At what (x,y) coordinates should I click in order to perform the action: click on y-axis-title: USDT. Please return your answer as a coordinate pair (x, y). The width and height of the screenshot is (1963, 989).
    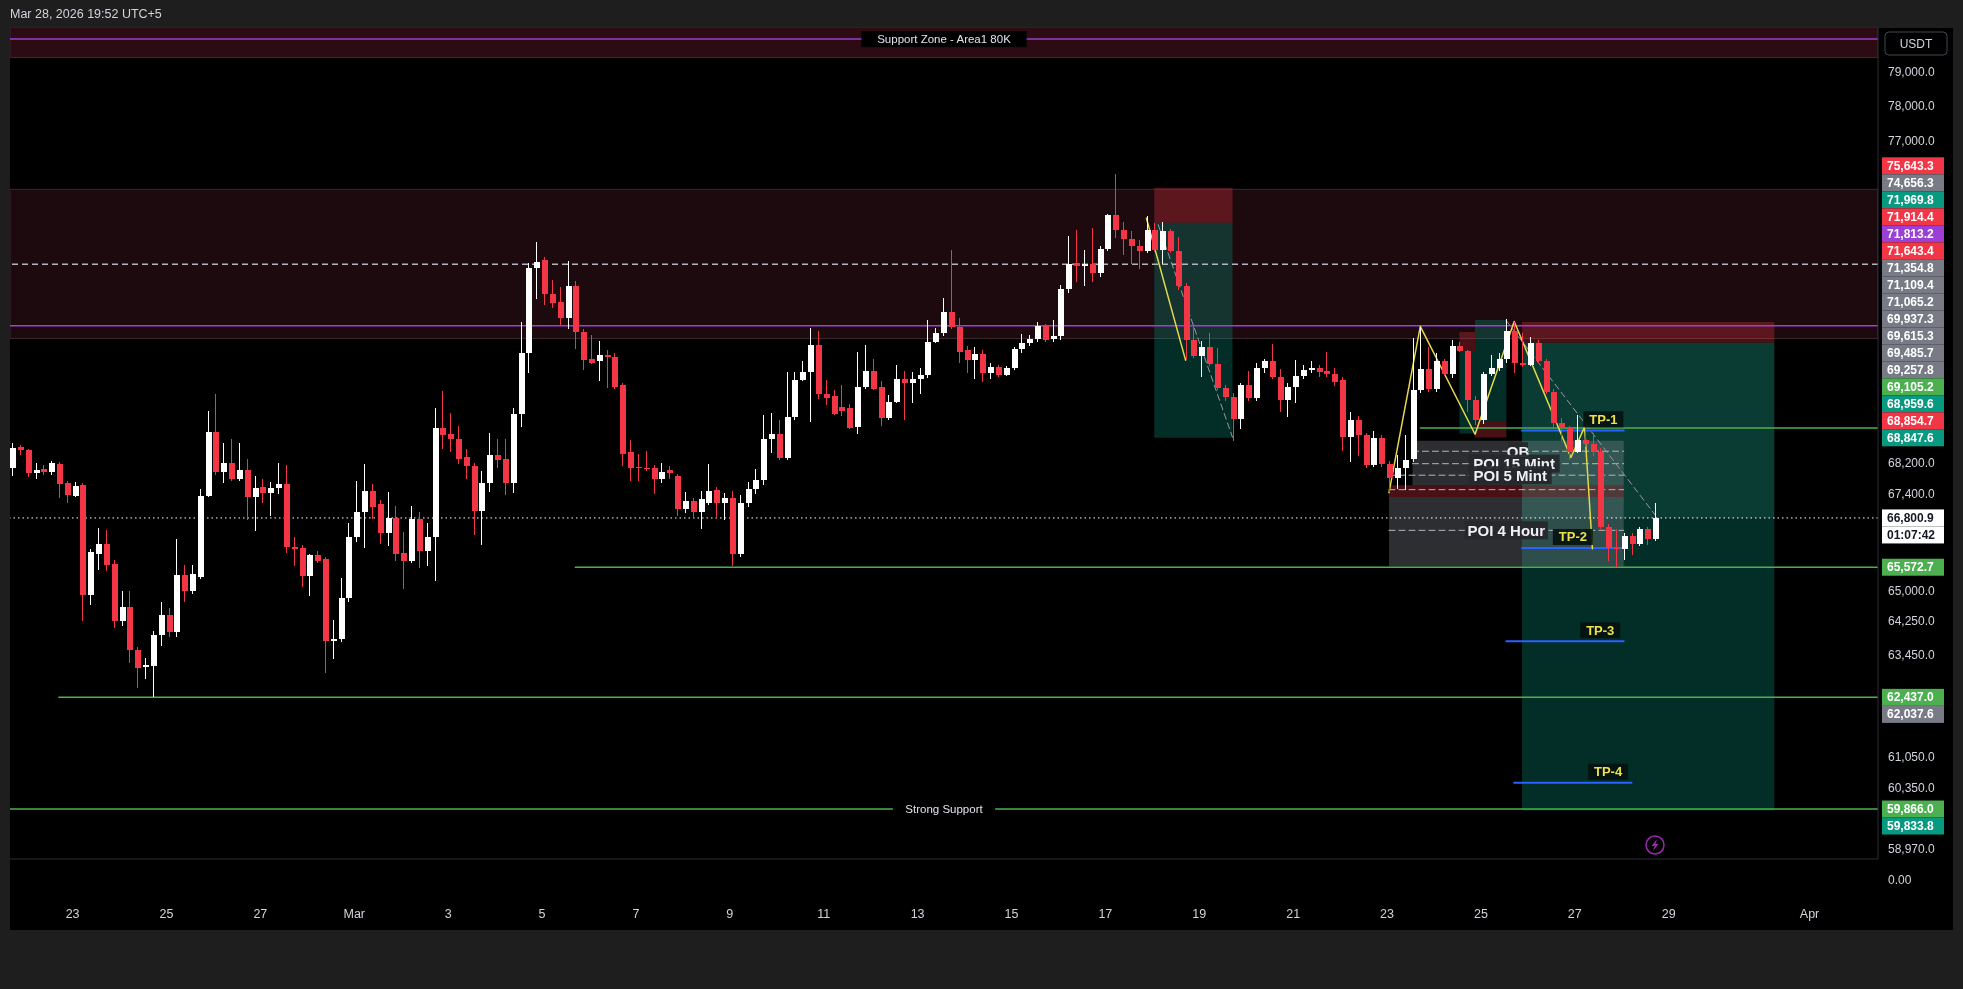
    Looking at the image, I should click on (1916, 43).